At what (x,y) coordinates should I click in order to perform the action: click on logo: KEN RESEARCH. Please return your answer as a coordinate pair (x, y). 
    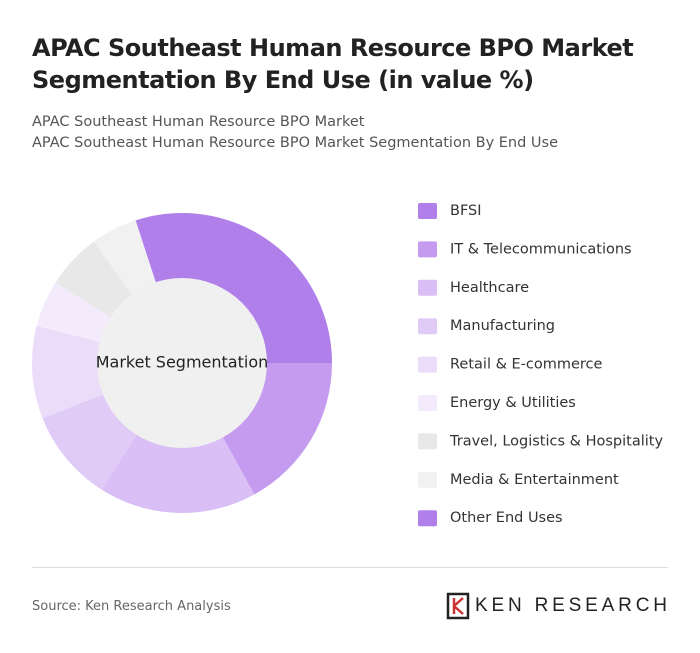
    Looking at the image, I should click on (556, 606).